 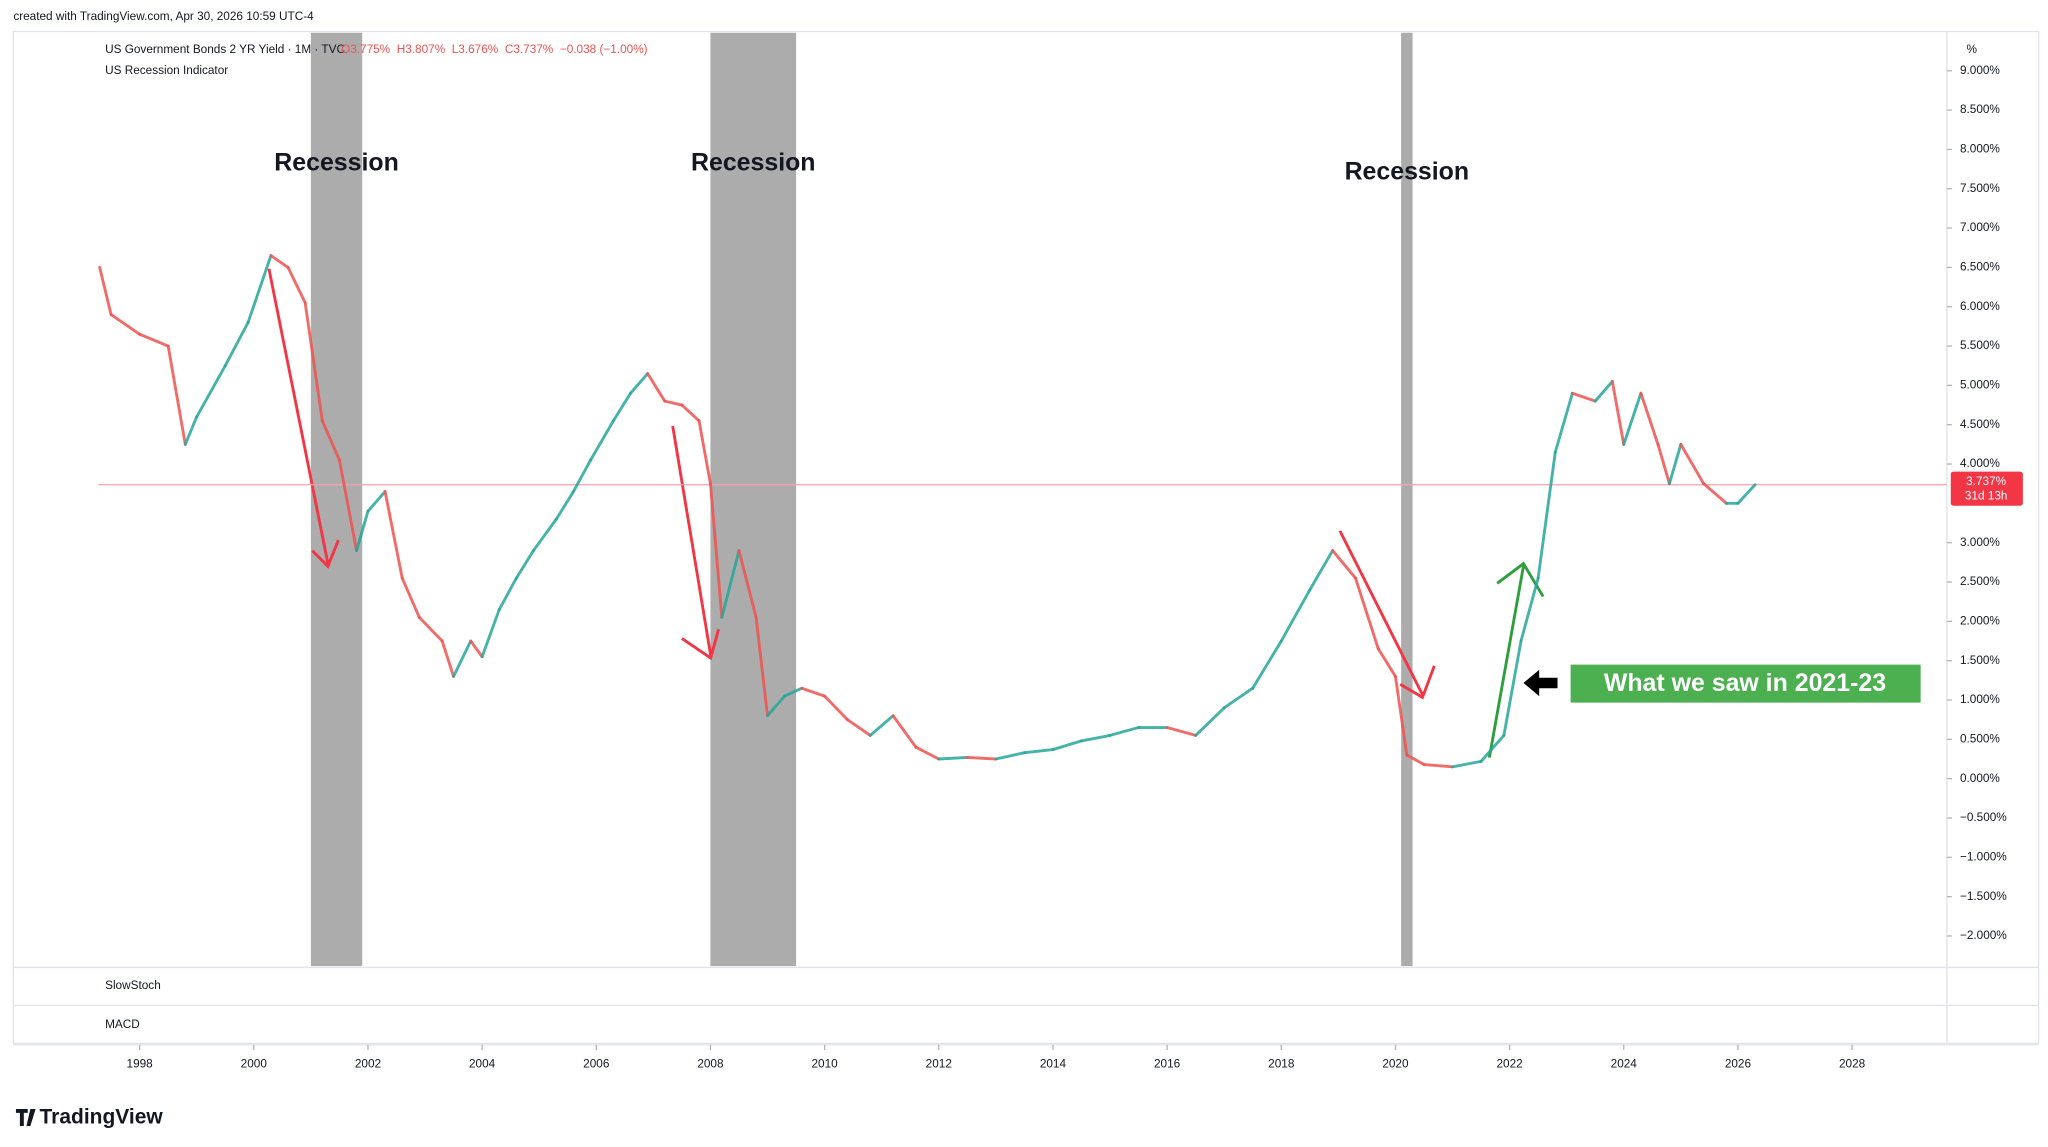 I want to click on annotation-box, so click(x=1745, y=683).